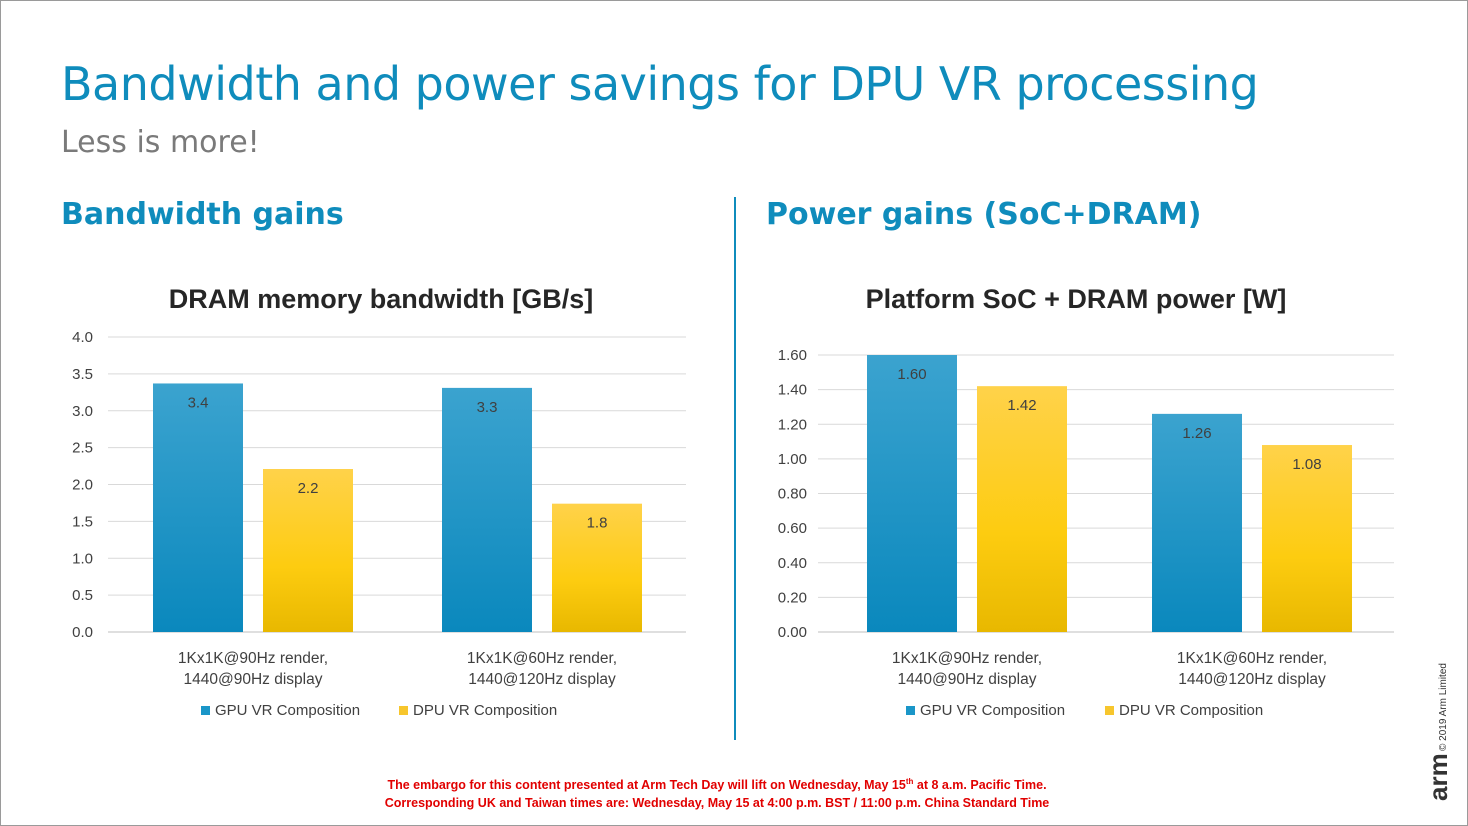 This screenshot has width=1468, height=826. Describe the element at coordinates (984, 214) in the screenshot. I see `power-heading: Power gains (SoC+DRAM)` at that location.